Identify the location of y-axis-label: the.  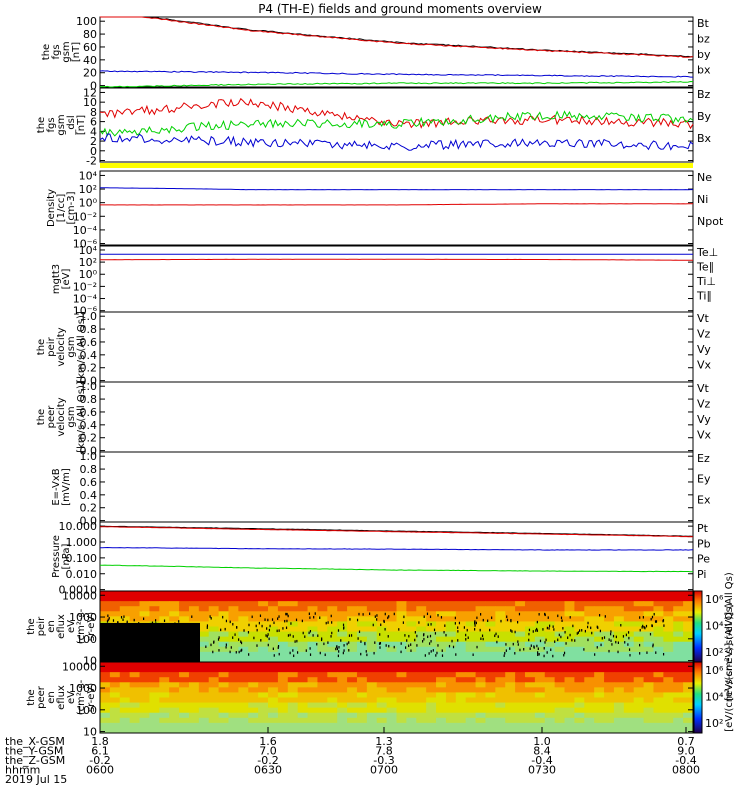
(31, 626).